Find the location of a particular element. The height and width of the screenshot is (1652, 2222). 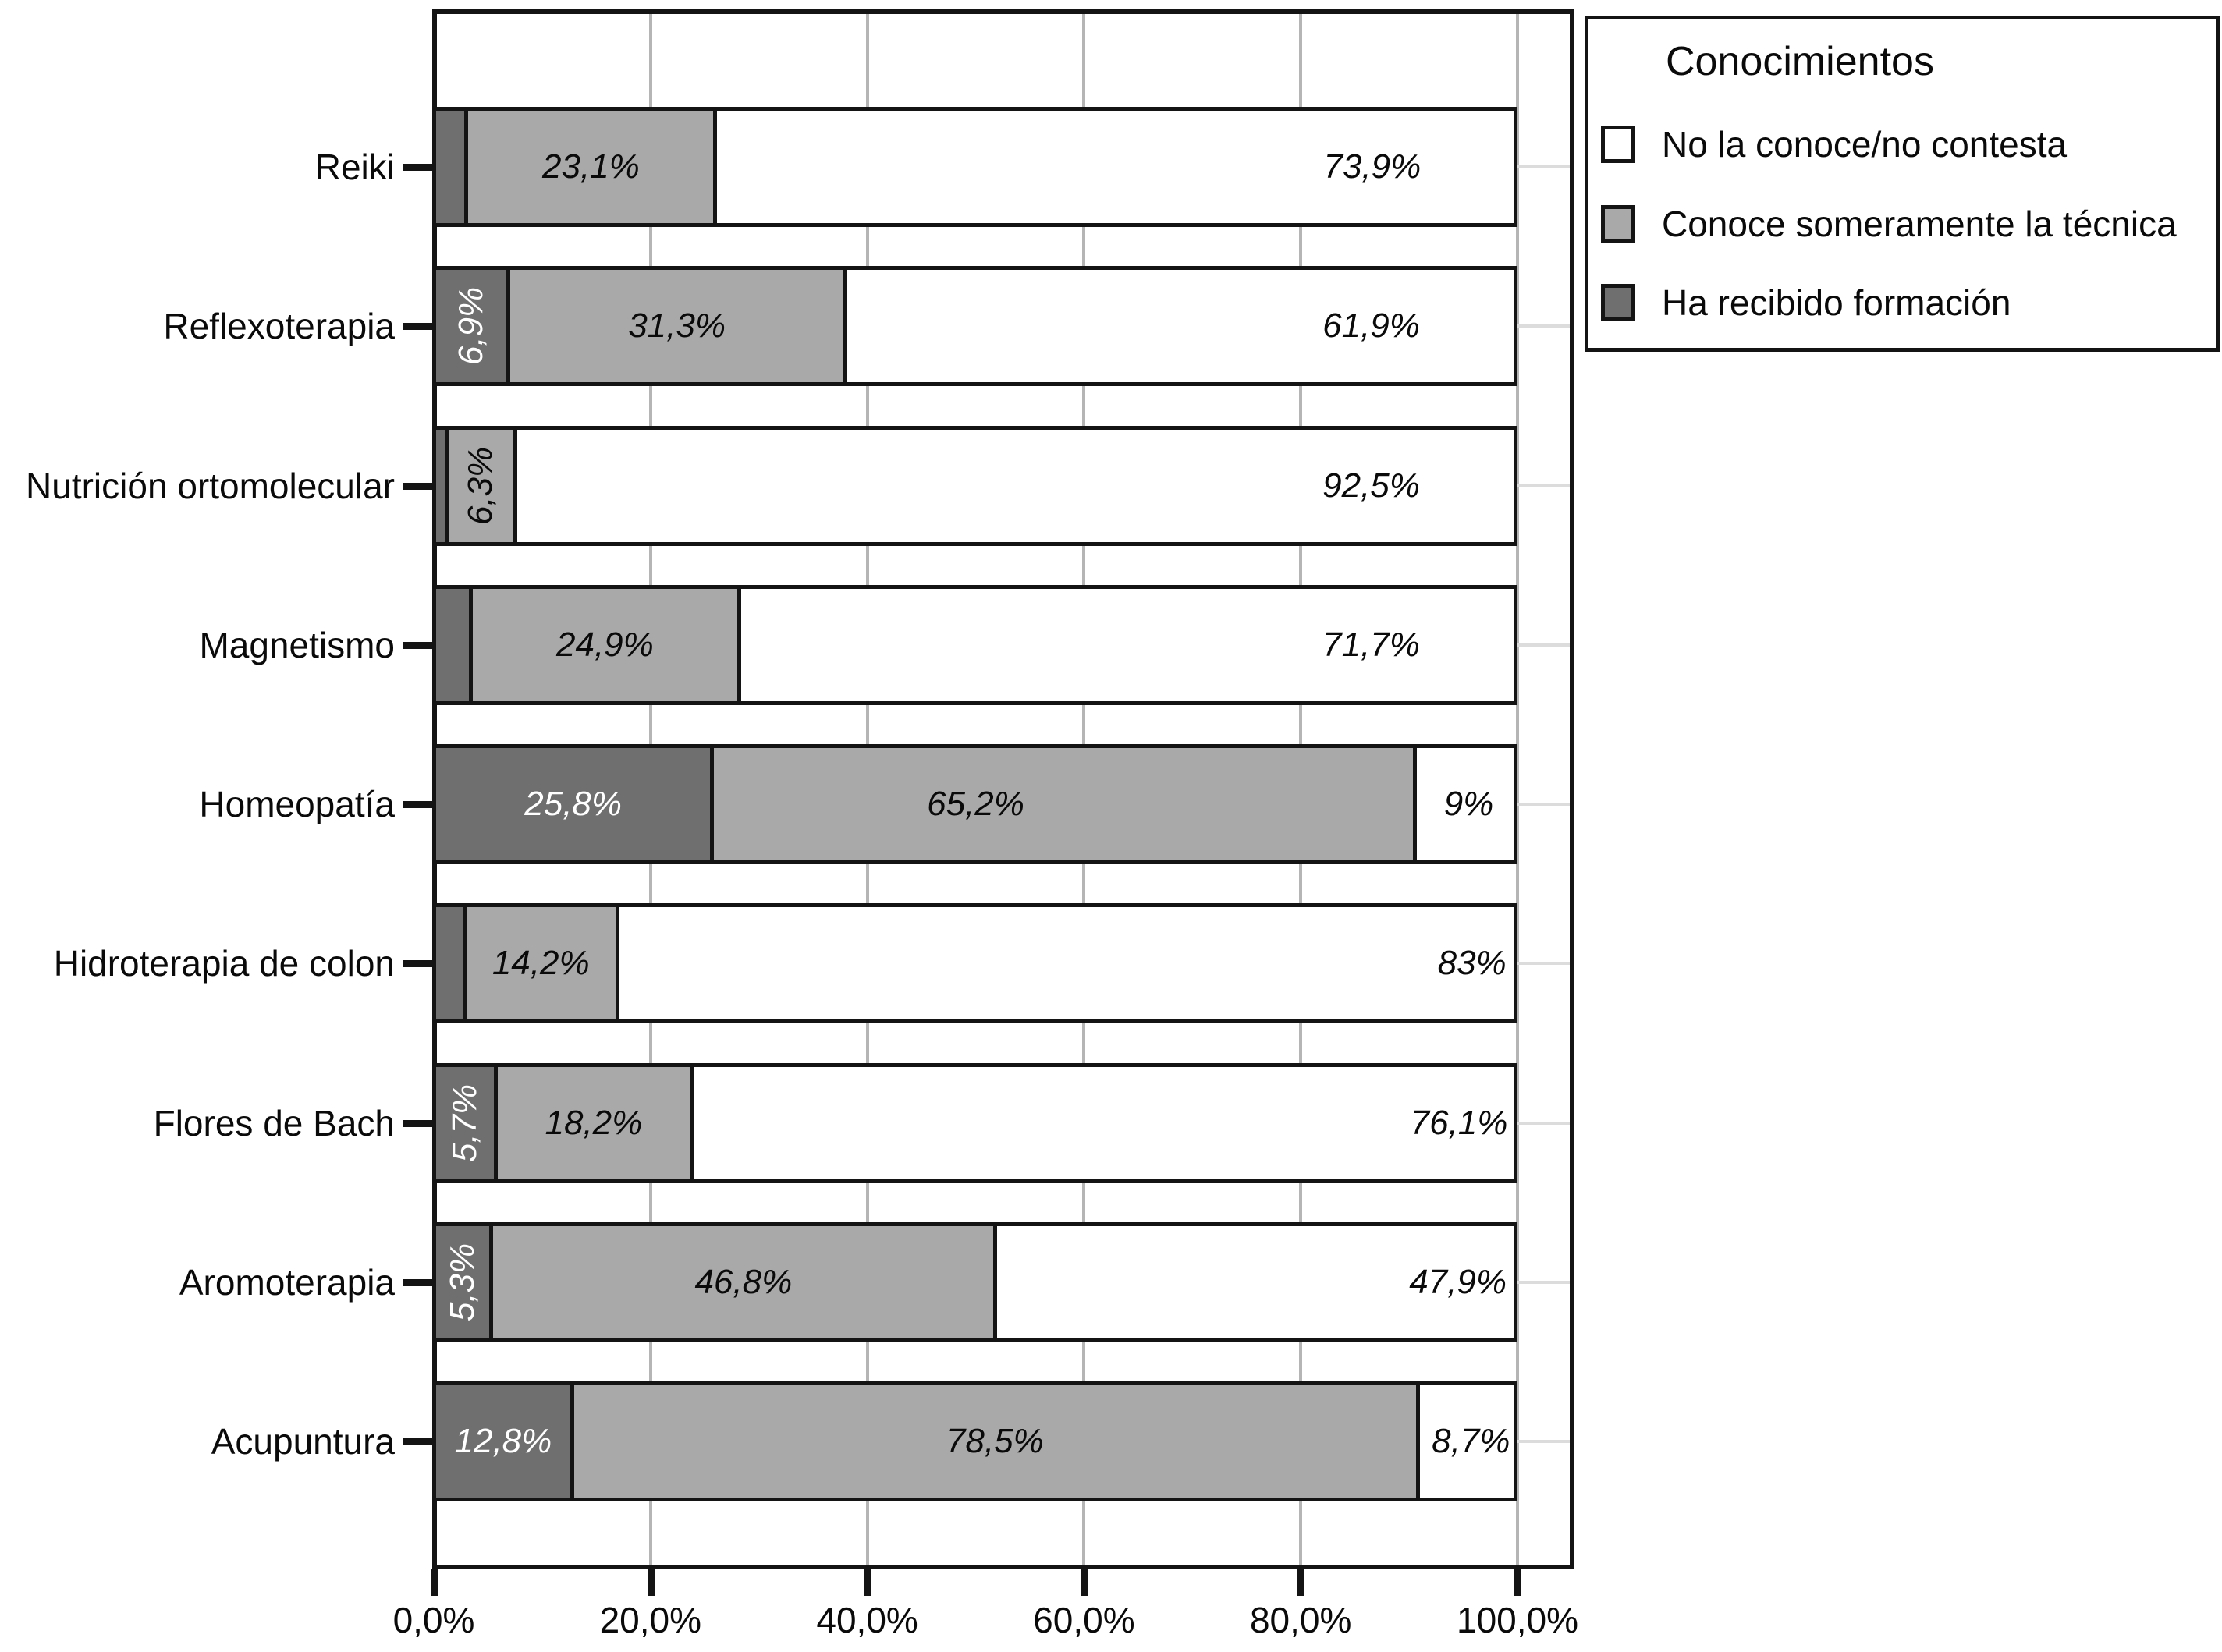

value-label: 76,1% is located at coordinates (1459, 1122).